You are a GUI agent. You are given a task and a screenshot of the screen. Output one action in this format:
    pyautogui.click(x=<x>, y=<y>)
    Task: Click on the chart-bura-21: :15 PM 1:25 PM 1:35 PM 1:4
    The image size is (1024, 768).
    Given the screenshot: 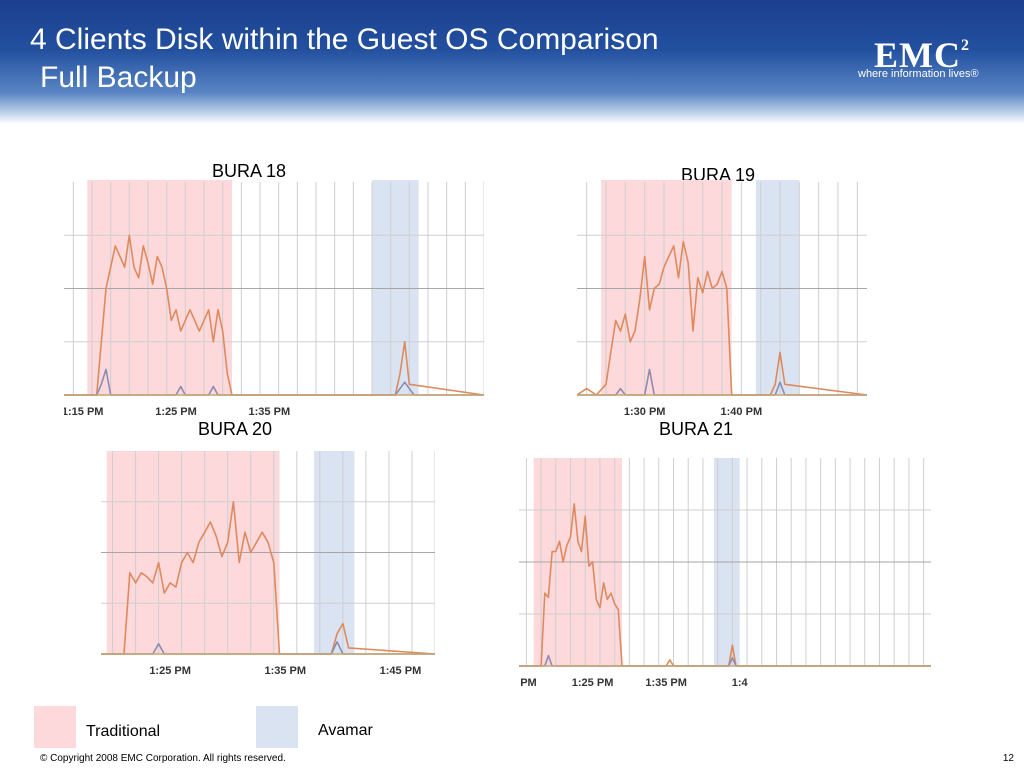 What is the action you would take?
    pyautogui.click(x=725, y=573)
    